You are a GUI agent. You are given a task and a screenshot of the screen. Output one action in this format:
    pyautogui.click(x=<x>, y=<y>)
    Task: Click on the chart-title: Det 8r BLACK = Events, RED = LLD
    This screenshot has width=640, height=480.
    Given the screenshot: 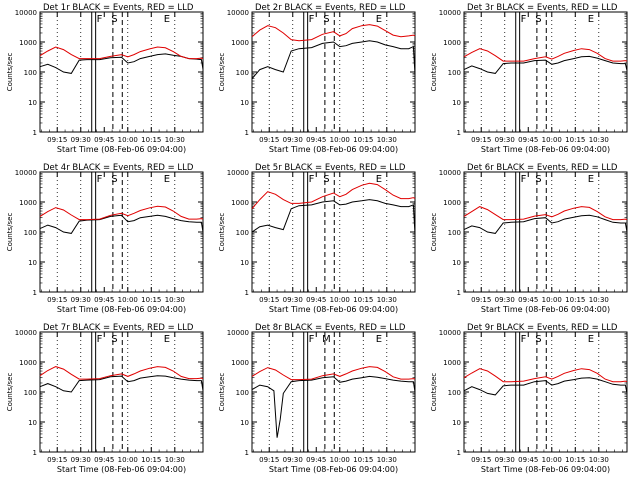 What is the action you would take?
    pyautogui.click(x=330, y=328)
    